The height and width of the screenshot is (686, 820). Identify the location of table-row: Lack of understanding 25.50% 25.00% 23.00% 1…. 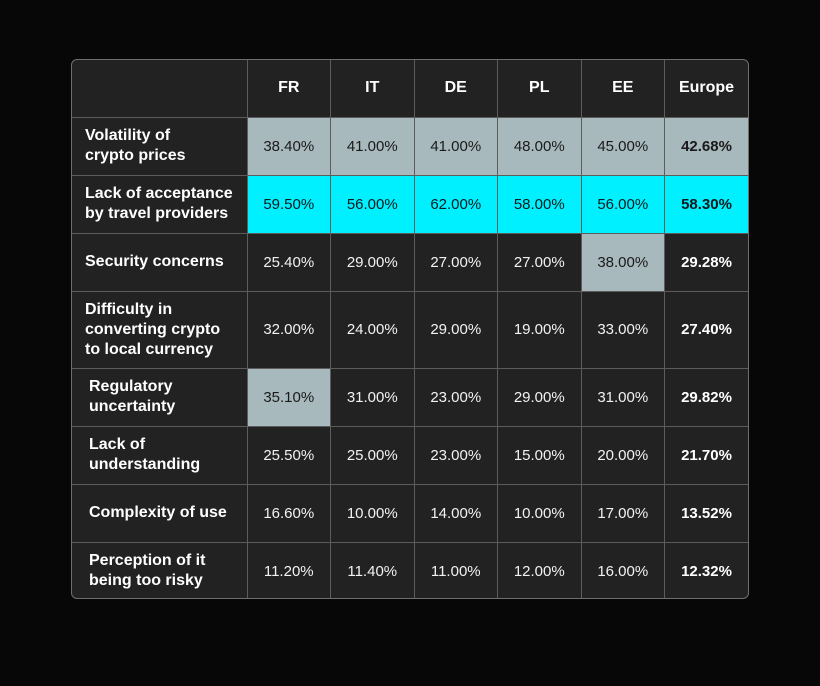
(410, 455).